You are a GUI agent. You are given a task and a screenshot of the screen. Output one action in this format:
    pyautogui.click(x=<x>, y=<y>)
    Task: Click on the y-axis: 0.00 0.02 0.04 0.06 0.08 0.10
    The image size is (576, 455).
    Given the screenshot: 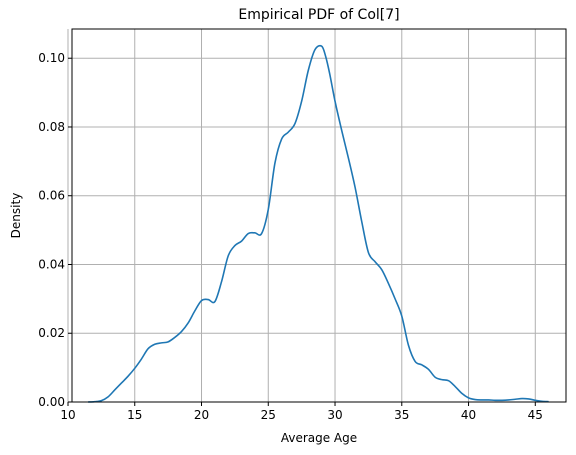 What is the action you would take?
    pyautogui.click(x=55, y=230)
    